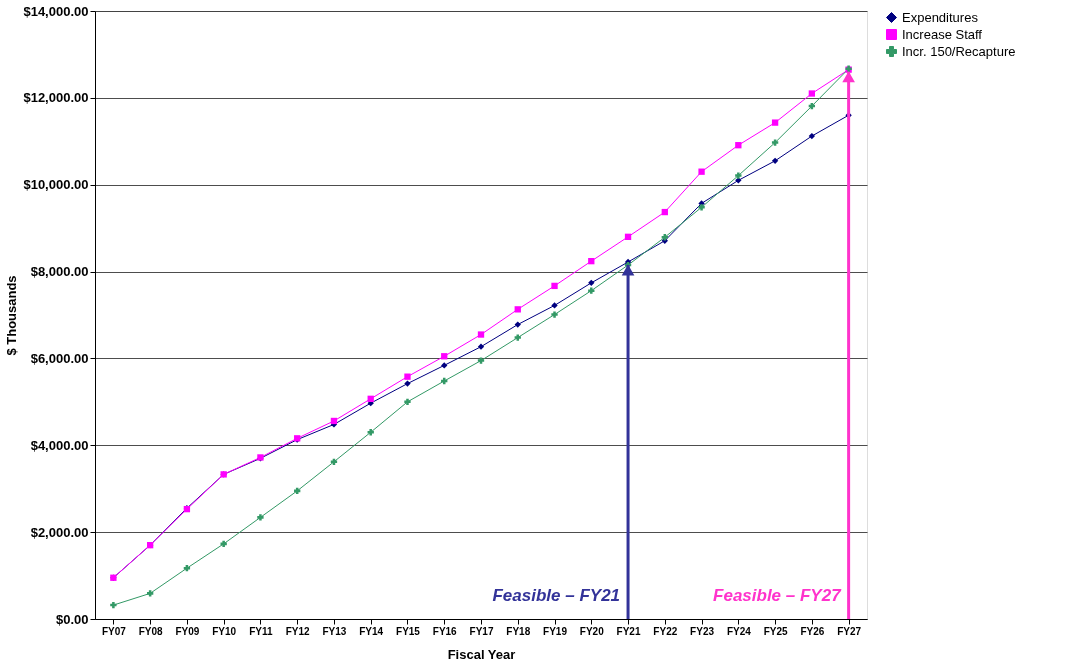 The height and width of the screenshot is (670, 1089). What do you see at coordinates (739, 631) in the screenshot?
I see `x-tick-label: FY24` at bounding box center [739, 631].